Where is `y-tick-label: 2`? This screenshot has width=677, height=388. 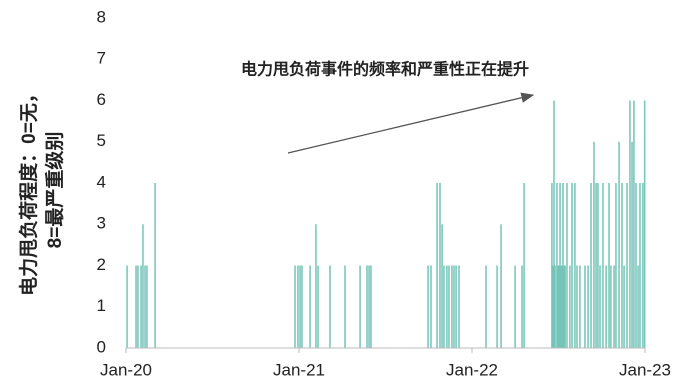 y-tick-label: 2 is located at coordinates (101, 264).